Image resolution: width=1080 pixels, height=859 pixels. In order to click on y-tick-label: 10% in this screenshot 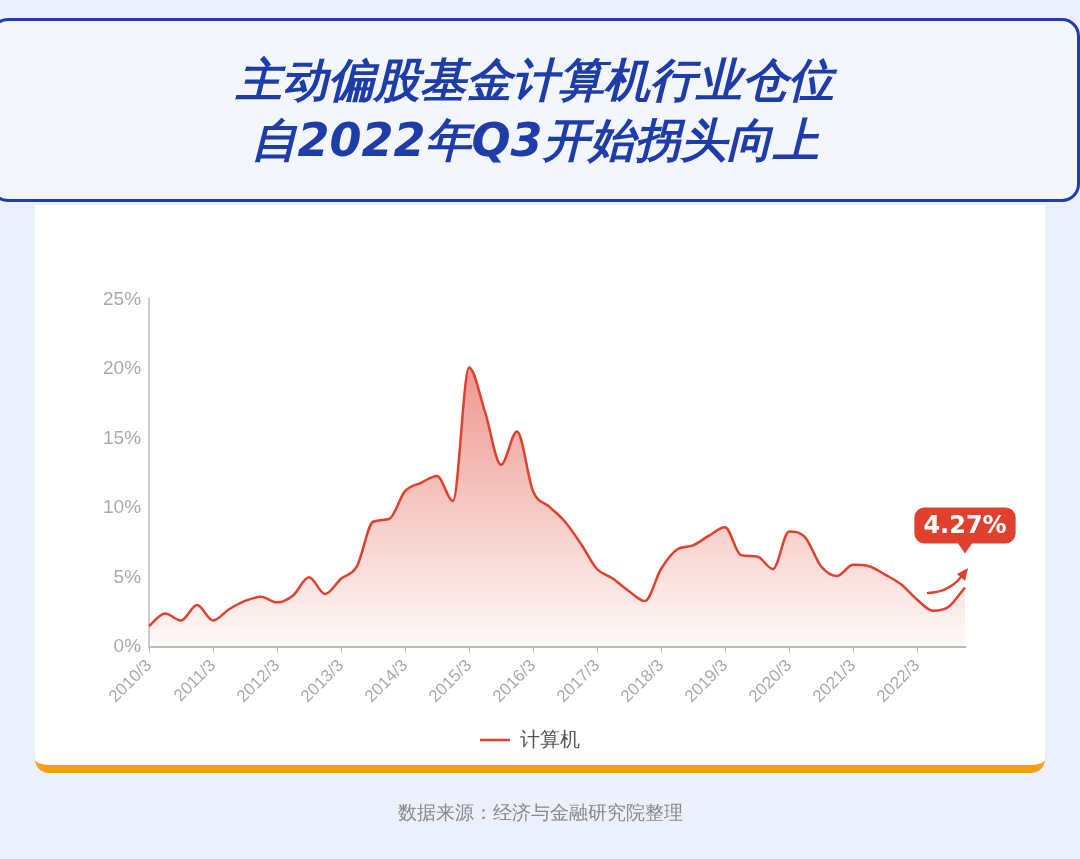, I will do `click(122, 507)`.